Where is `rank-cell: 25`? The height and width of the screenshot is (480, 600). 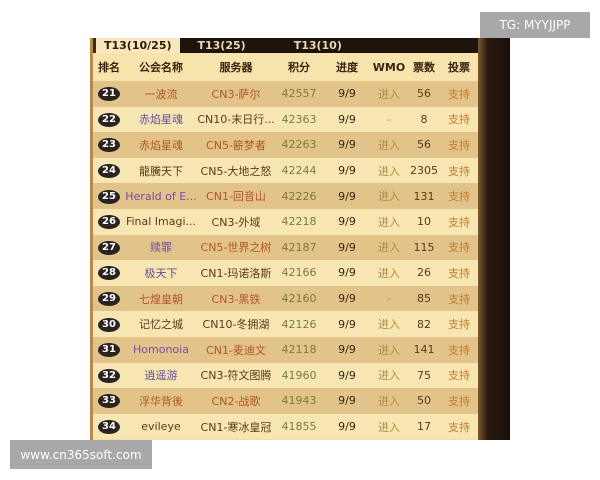
rank-cell: 25 is located at coordinates (109, 196).